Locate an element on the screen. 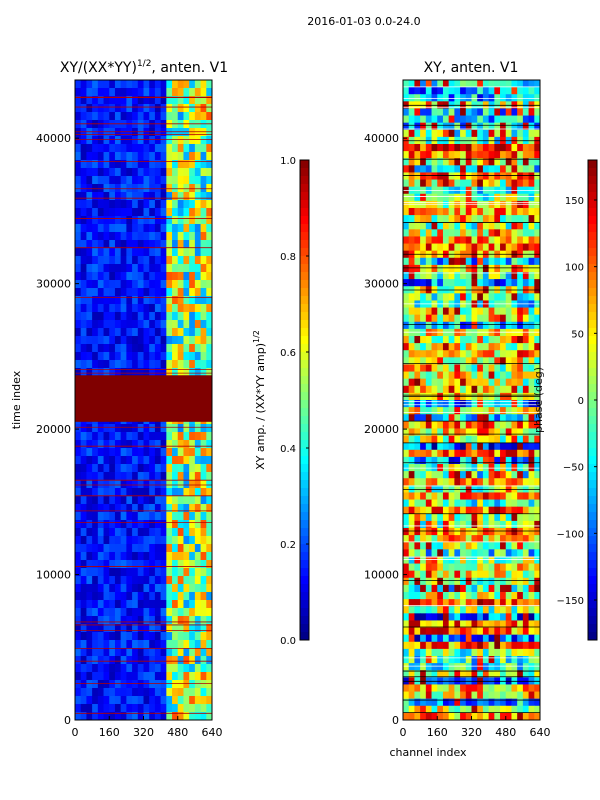  phase-colorbar-tick-label: −50 is located at coordinates (573, 468).